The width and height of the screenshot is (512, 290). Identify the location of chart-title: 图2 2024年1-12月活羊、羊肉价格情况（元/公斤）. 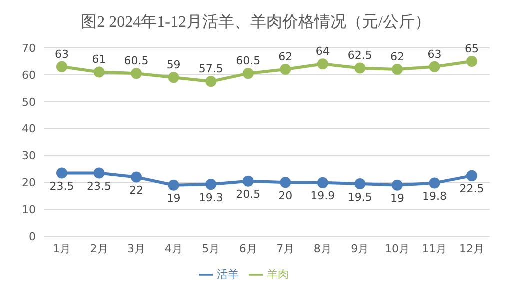
(256, 22).